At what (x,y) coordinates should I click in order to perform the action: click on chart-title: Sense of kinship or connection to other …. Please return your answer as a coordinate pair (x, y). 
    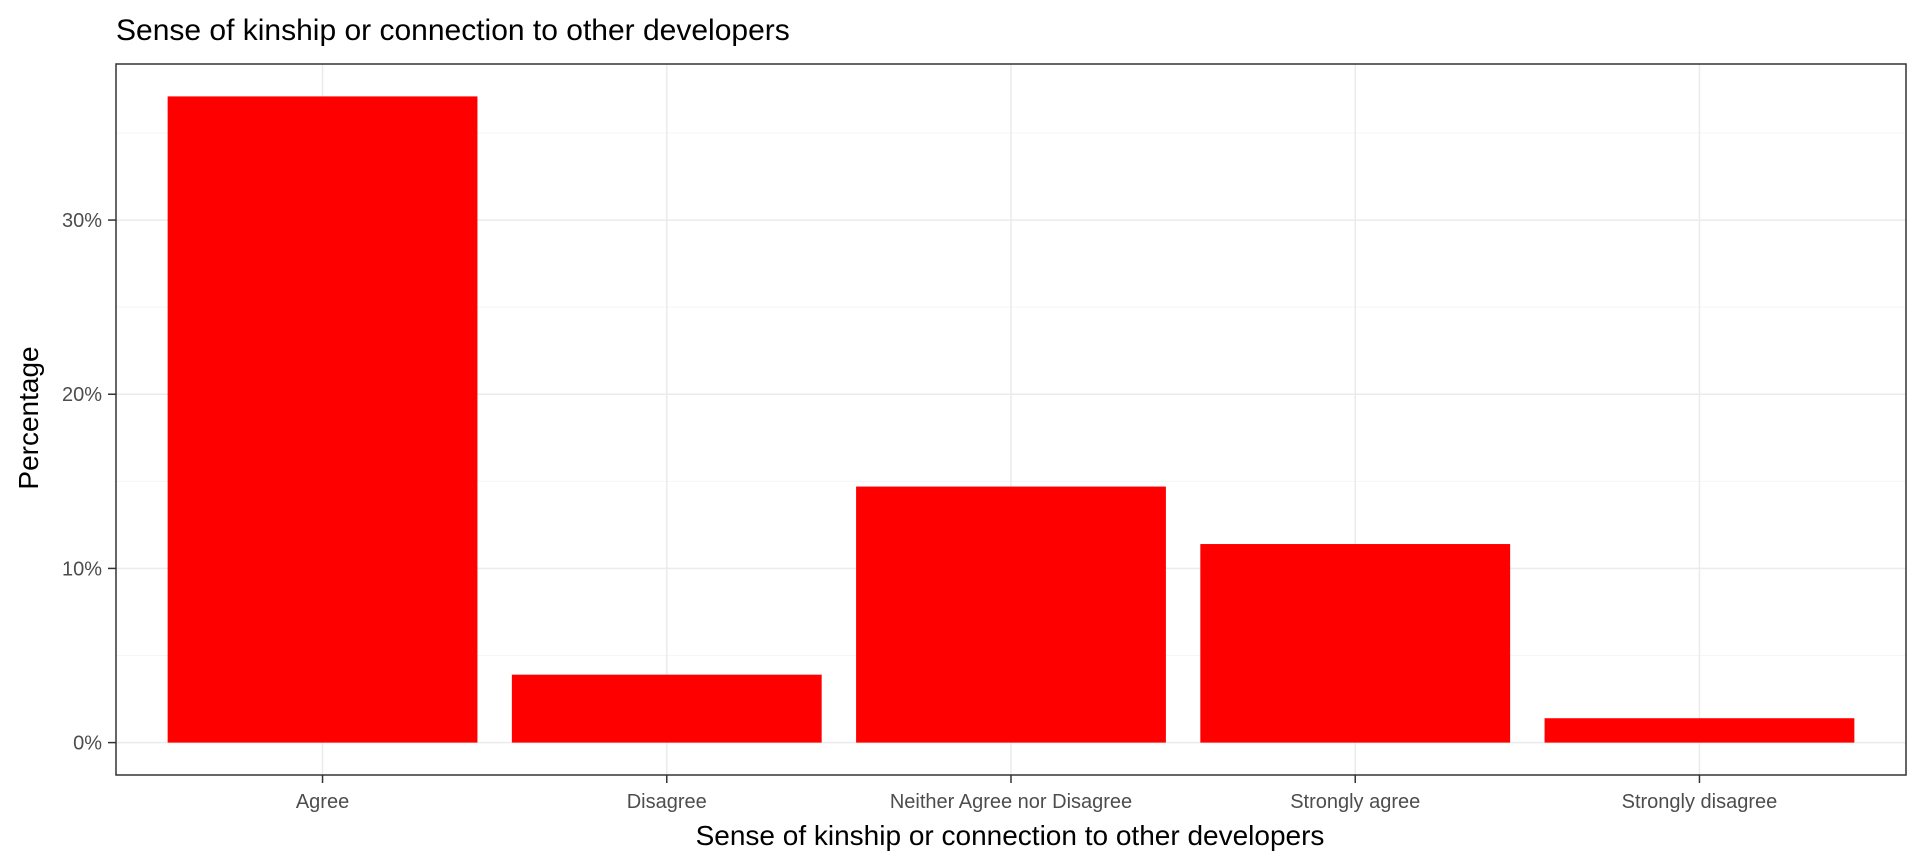
    Looking at the image, I should click on (453, 30).